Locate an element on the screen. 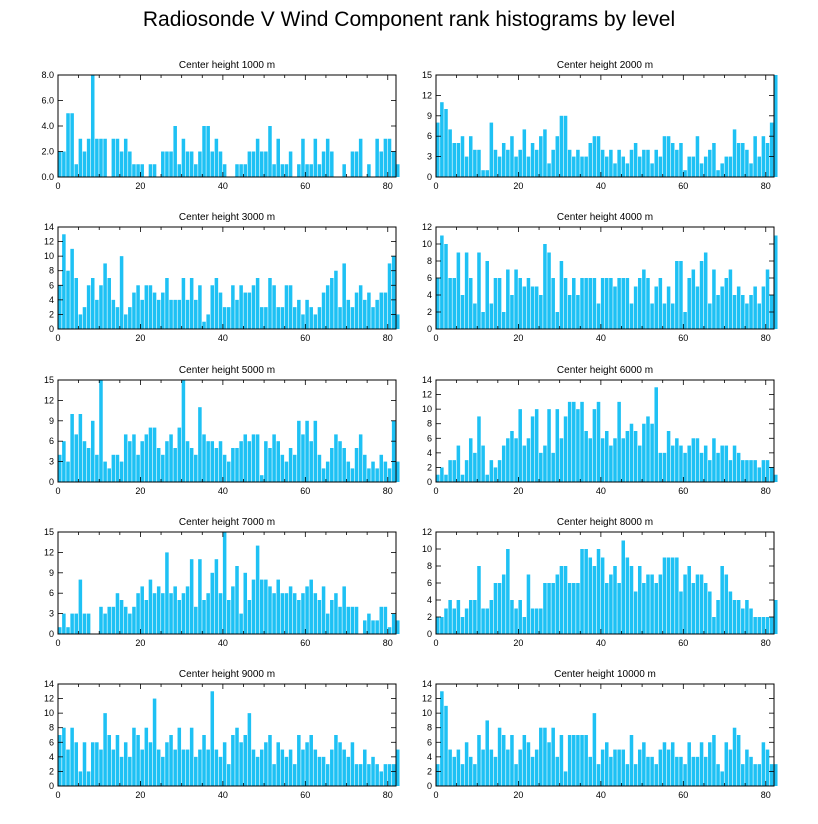 The height and width of the screenshot is (824, 818). y-tick-label: 6 is located at coordinates (51, 441).